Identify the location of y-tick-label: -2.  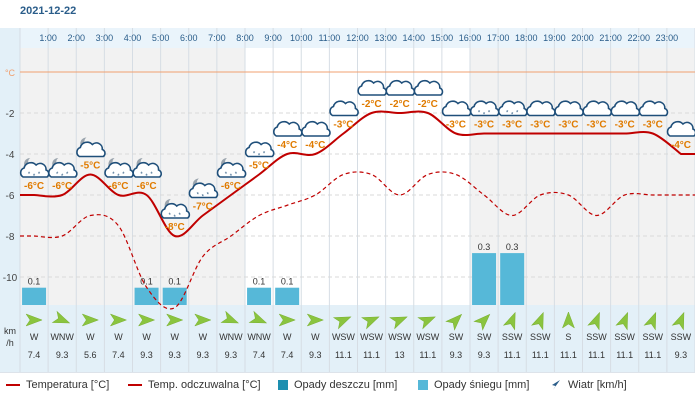
(10, 114).